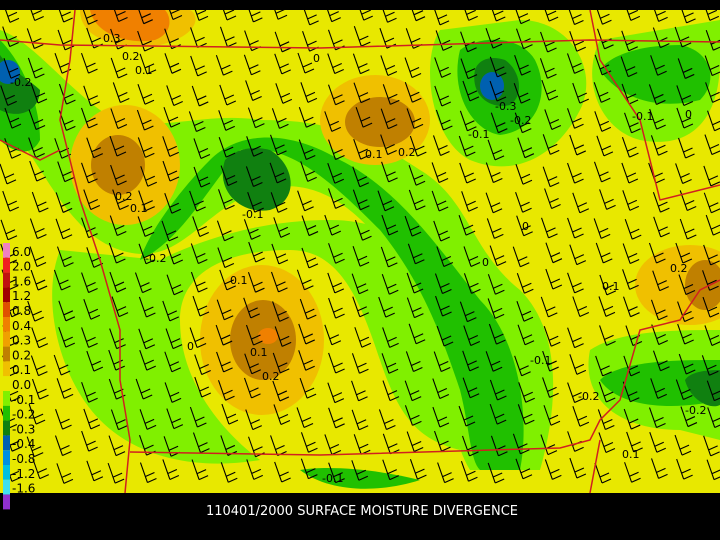 The width and height of the screenshot is (720, 540). What do you see at coordinates (23, 415) in the screenshot?
I see `colorbar-label: -0.2` at bounding box center [23, 415].